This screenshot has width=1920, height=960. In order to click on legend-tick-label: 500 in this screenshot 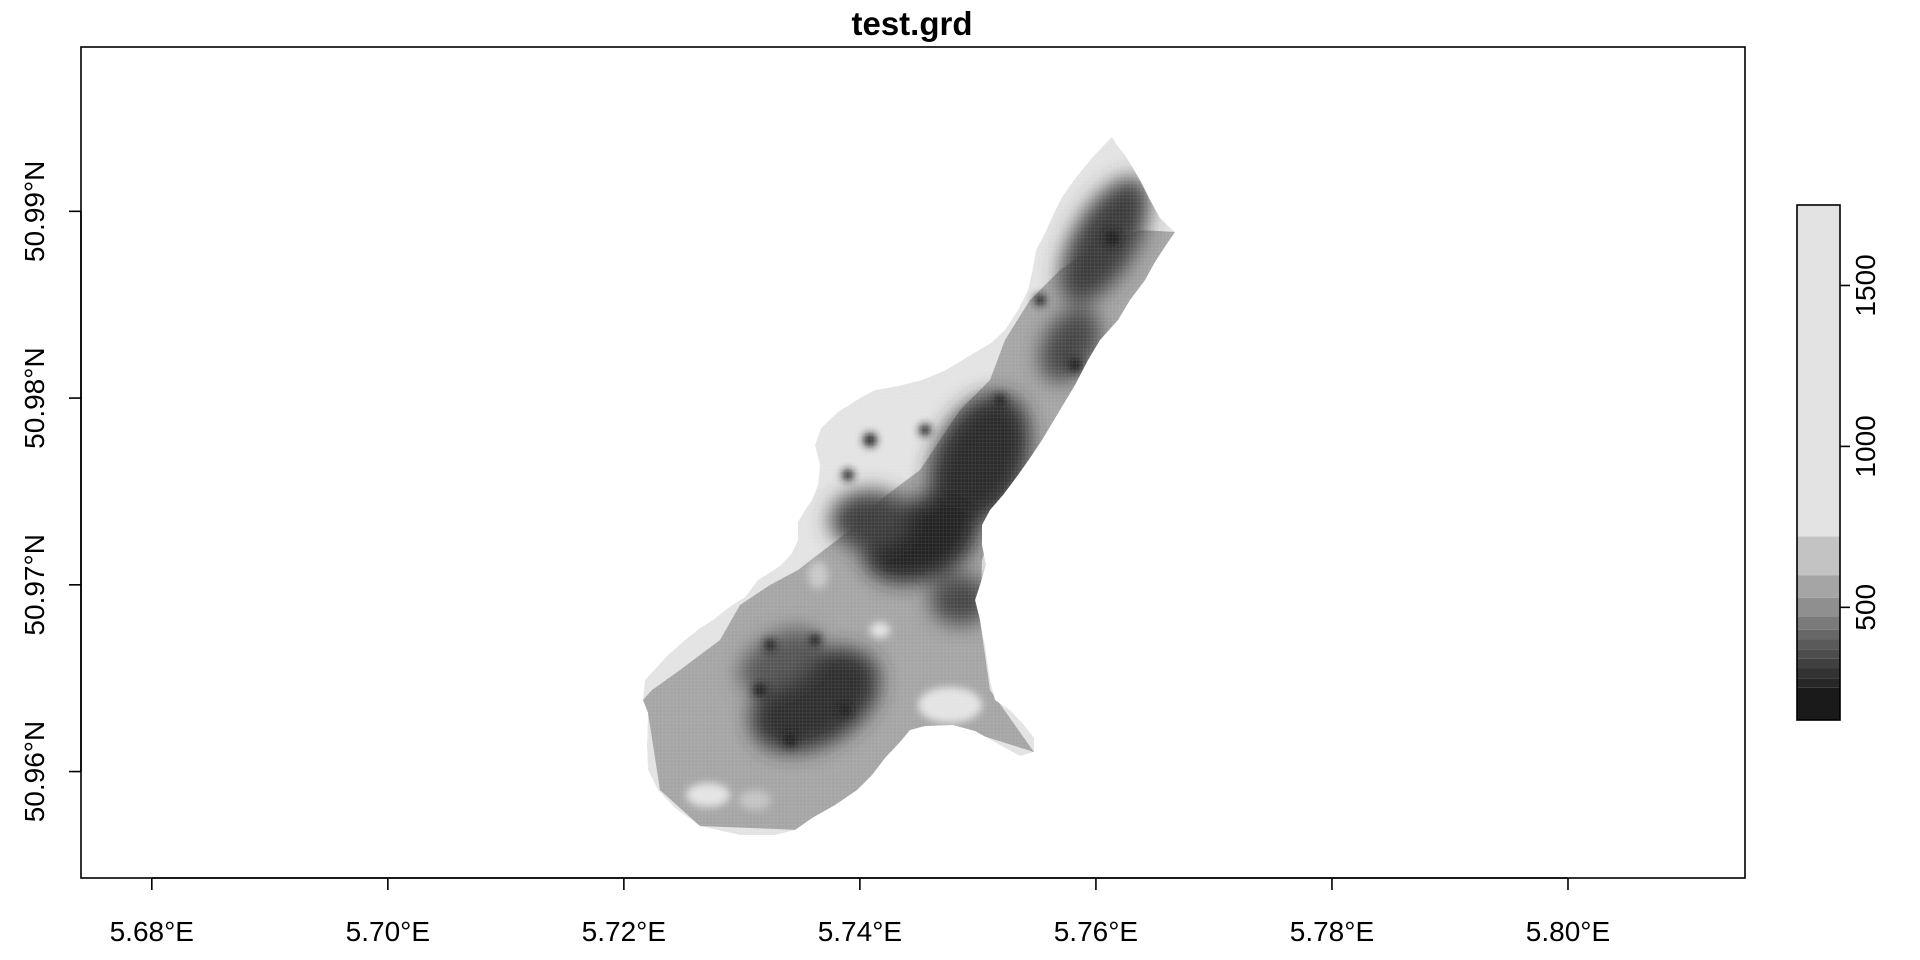, I will do `click(1865, 607)`.